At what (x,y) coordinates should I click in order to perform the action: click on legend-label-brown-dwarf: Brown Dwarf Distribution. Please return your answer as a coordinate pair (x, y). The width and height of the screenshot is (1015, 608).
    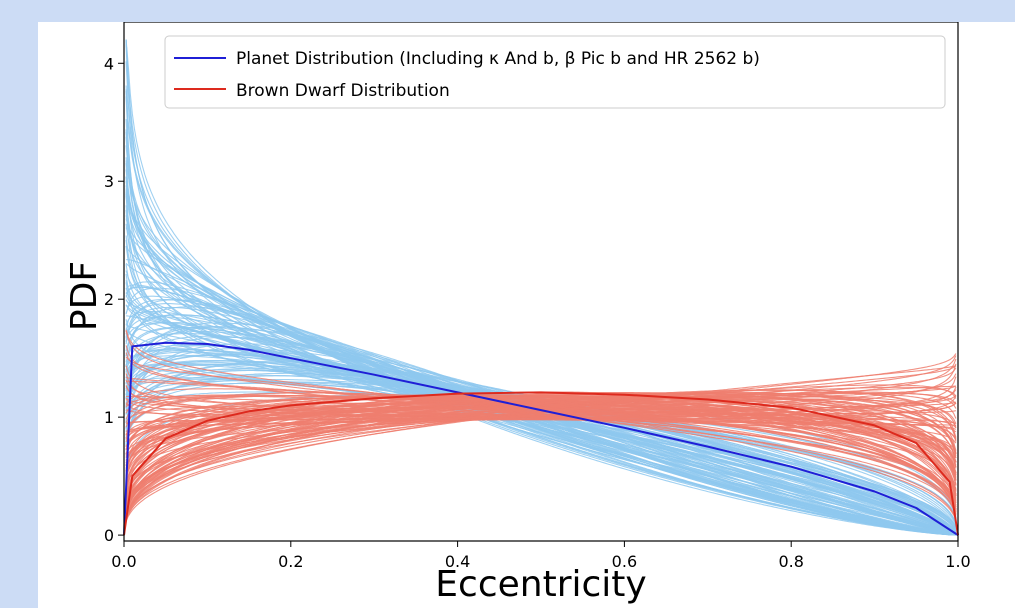
    Looking at the image, I should click on (343, 91).